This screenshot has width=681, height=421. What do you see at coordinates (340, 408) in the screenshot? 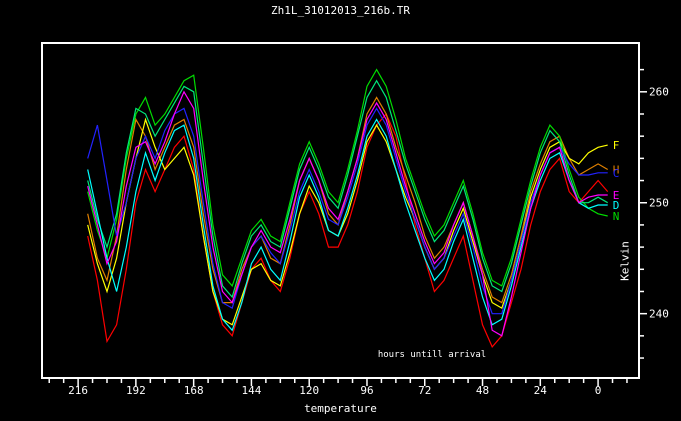
I see `x-axis-title: temperature` at bounding box center [340, 408].